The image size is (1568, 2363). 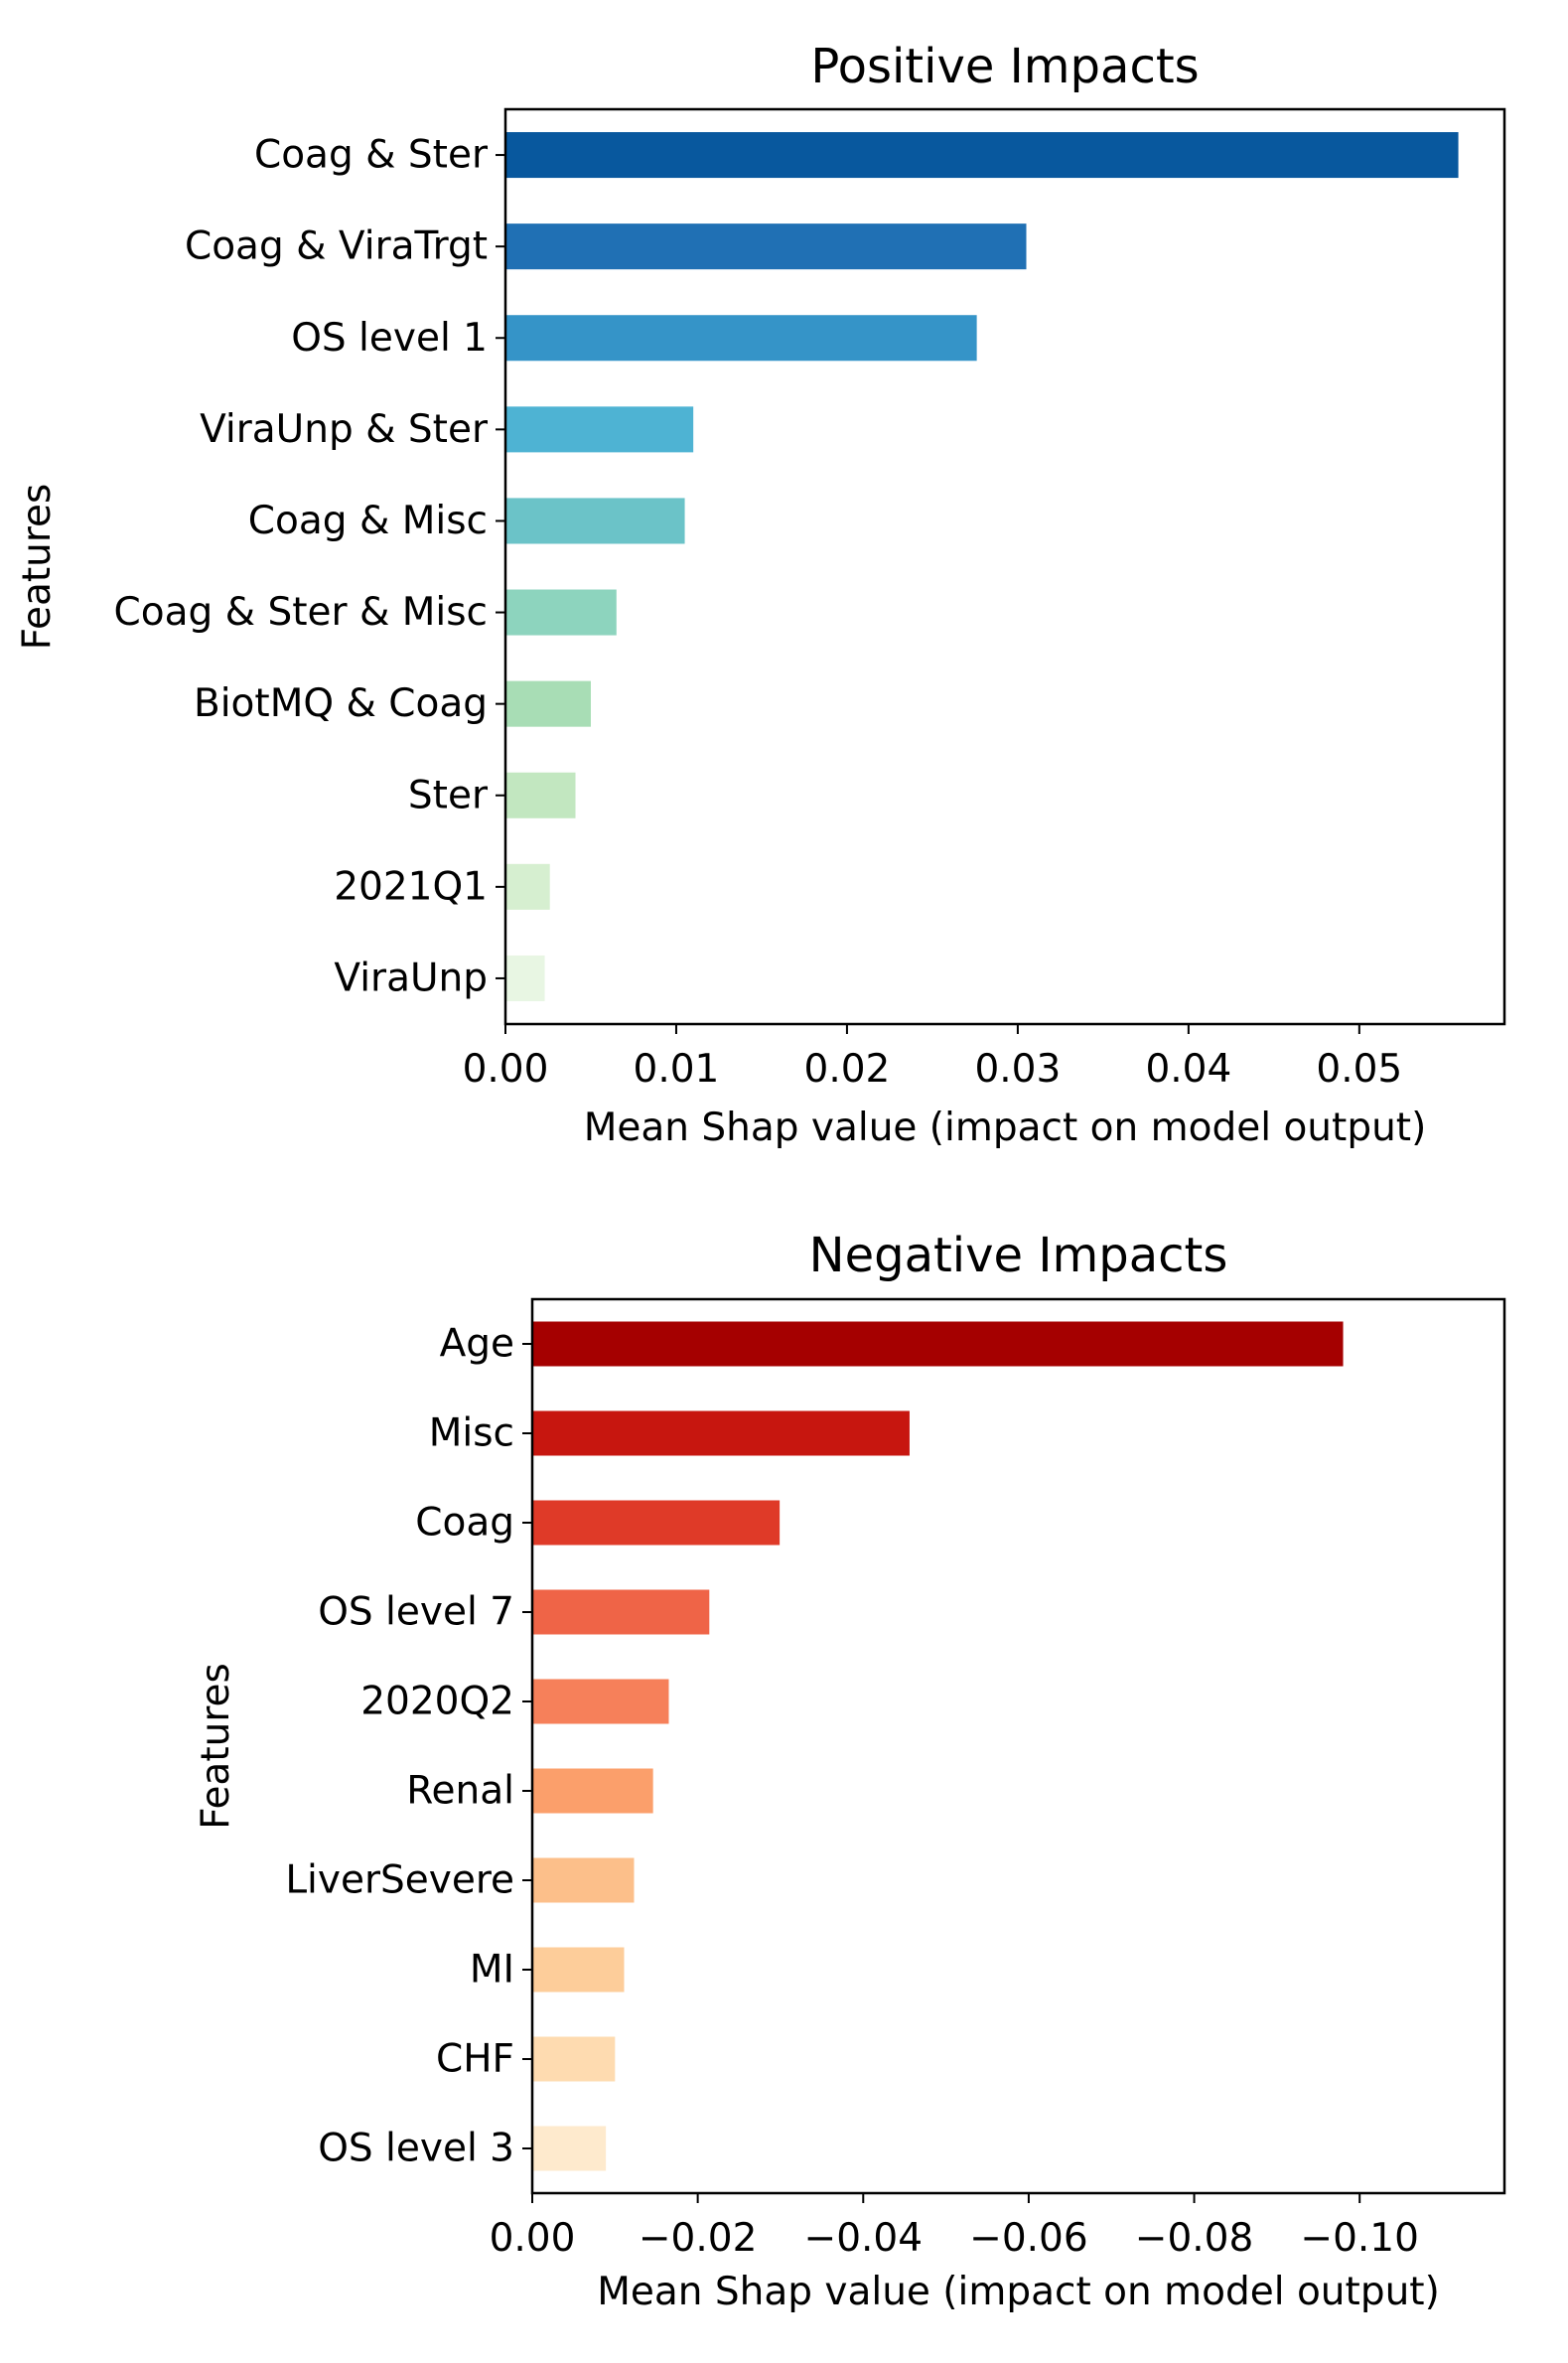 I want to click on category-label: Renal, so click(x=460, y=1791).